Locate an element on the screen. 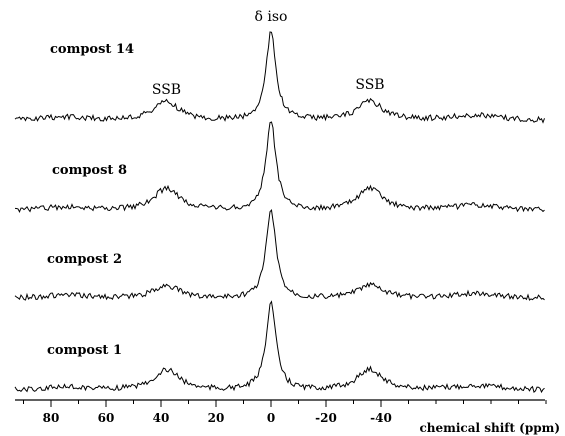 The height and width of the screenshot is (436, 565). series-labels: compost 14 compost 8 compost 2 compost 1 is located at coordinates (90, 200).